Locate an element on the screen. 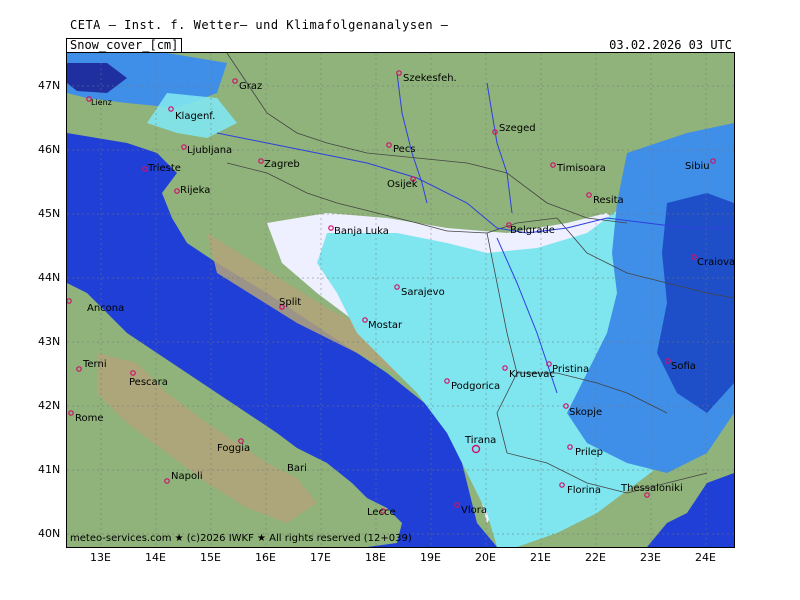 The height and width of the screenshot is (600, 800). lat-label: 45N is located at coordinates (49, 213).